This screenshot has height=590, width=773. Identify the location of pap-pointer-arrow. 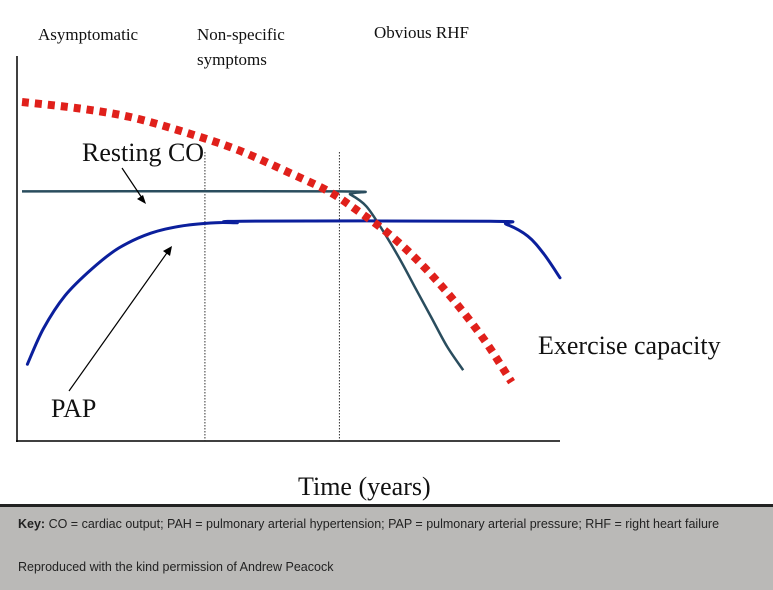
(119, 320).